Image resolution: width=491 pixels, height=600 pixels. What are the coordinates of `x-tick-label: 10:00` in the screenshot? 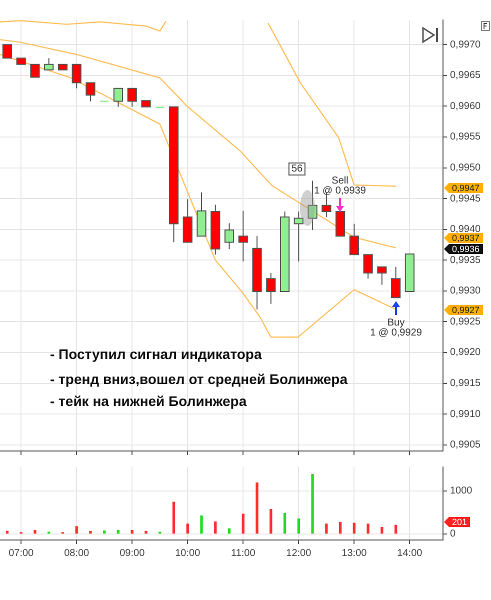 It's located at (188, 553).